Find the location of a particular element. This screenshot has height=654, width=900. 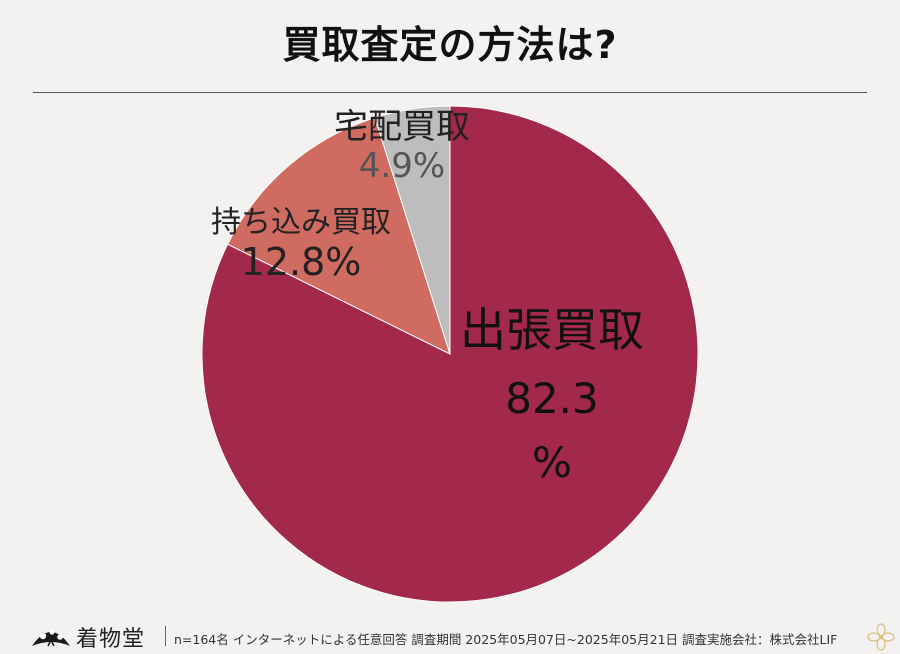

label-mochikomi-value: 12.8% is located at coordinates (301, 261).